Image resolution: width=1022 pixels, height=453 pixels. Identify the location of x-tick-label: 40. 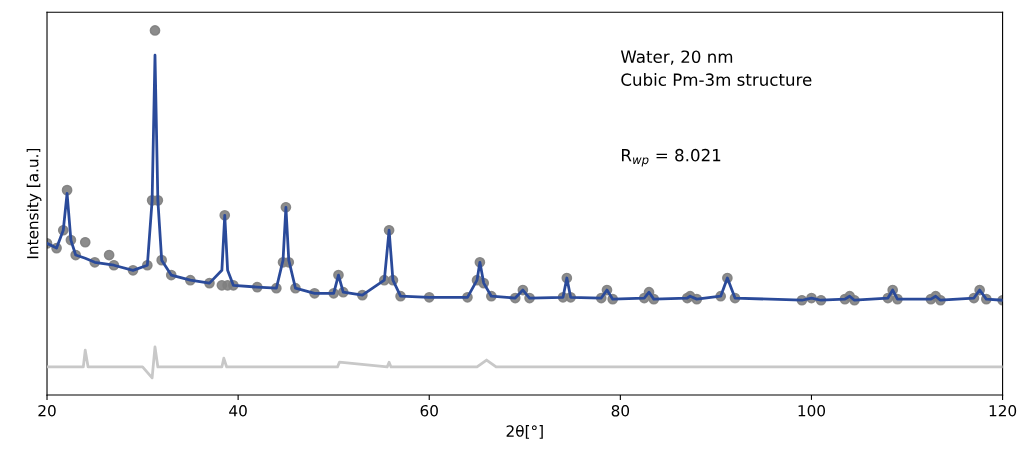
(238, 411).